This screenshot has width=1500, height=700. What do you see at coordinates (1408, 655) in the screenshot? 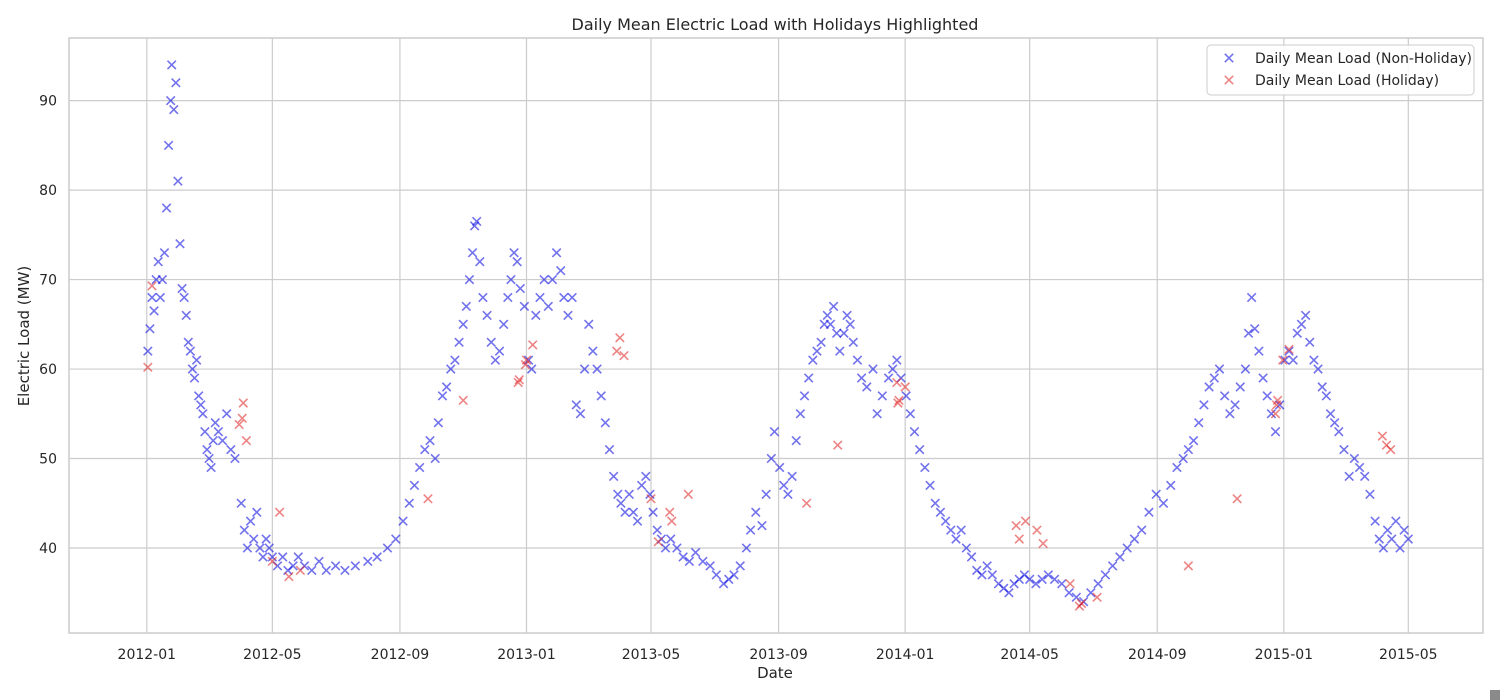
I see `x-tick-label: 2015-05` at bounding box center [1408, 655].